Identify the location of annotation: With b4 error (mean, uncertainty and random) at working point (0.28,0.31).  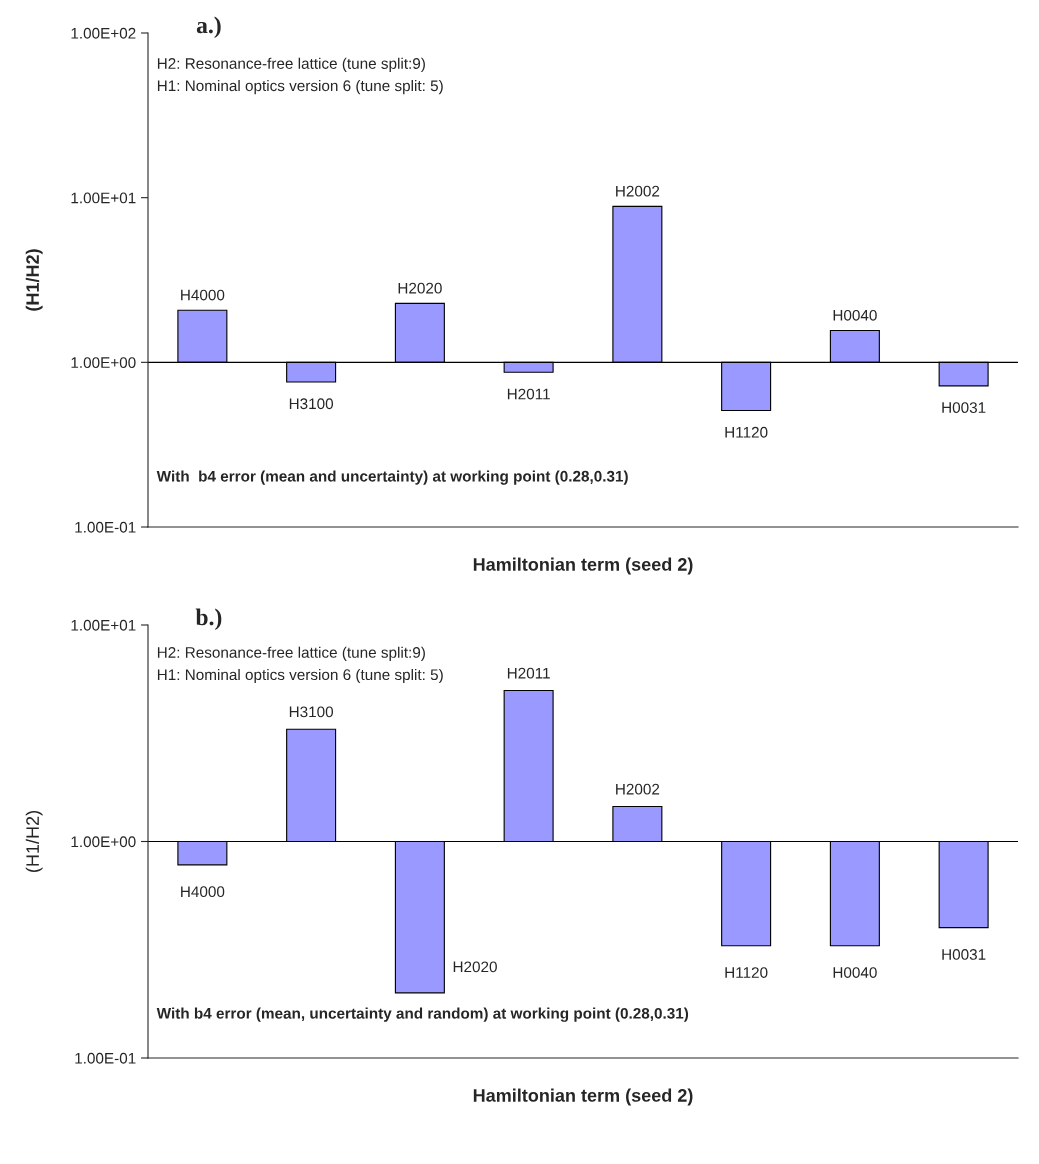
(422, 1014).